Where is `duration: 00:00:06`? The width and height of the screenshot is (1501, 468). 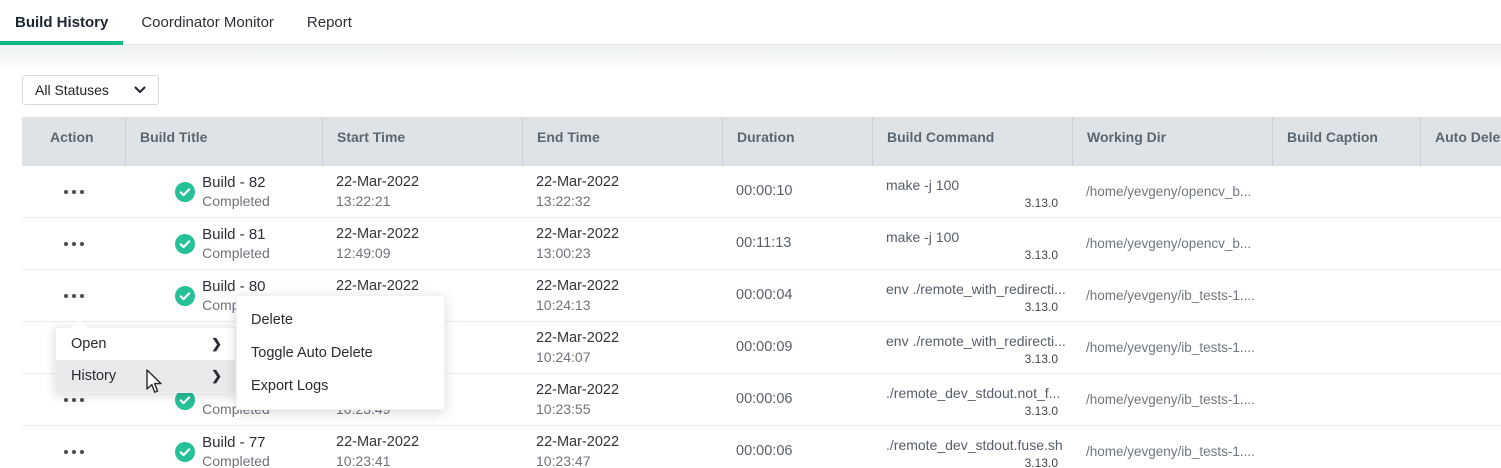
duration: 00:00:06 is located at coordinates (764, 451).